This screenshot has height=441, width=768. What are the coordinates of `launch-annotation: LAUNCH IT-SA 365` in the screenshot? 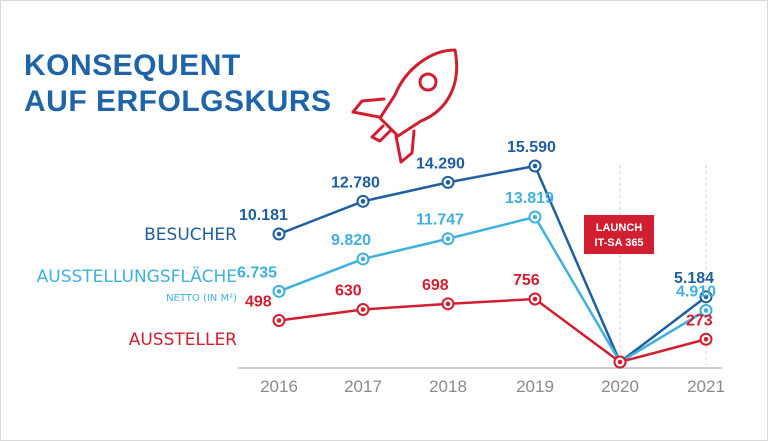 It's located at (619, 234).